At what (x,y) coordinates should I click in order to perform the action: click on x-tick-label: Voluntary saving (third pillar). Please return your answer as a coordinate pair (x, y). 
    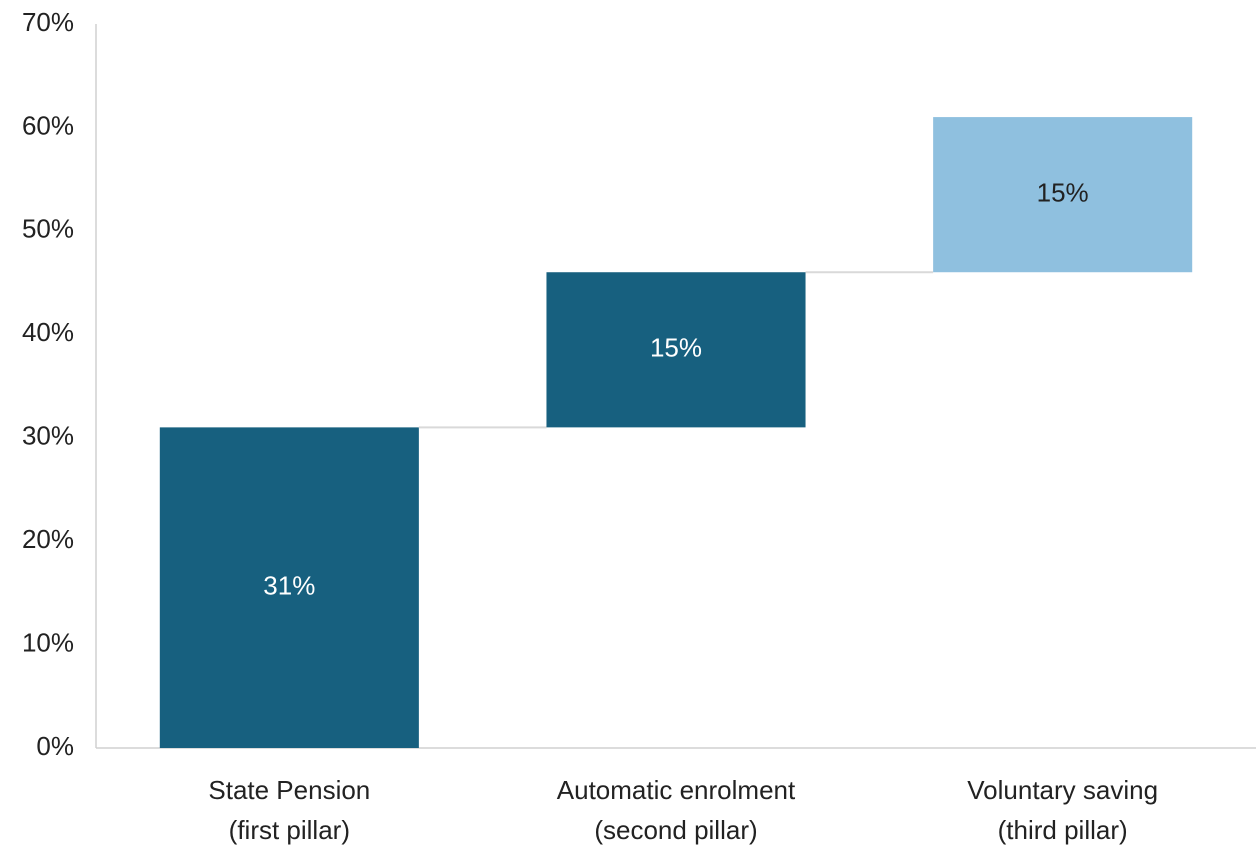
    Looking at the image, I should click on (1062, 810).